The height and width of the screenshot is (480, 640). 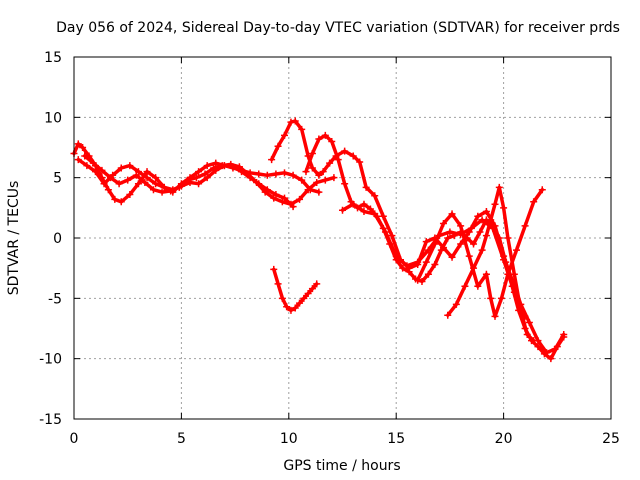 What do you see at coordinates (209, 180) in the screenshot?
I see `series-track-c` at bounding box center [209, 180].